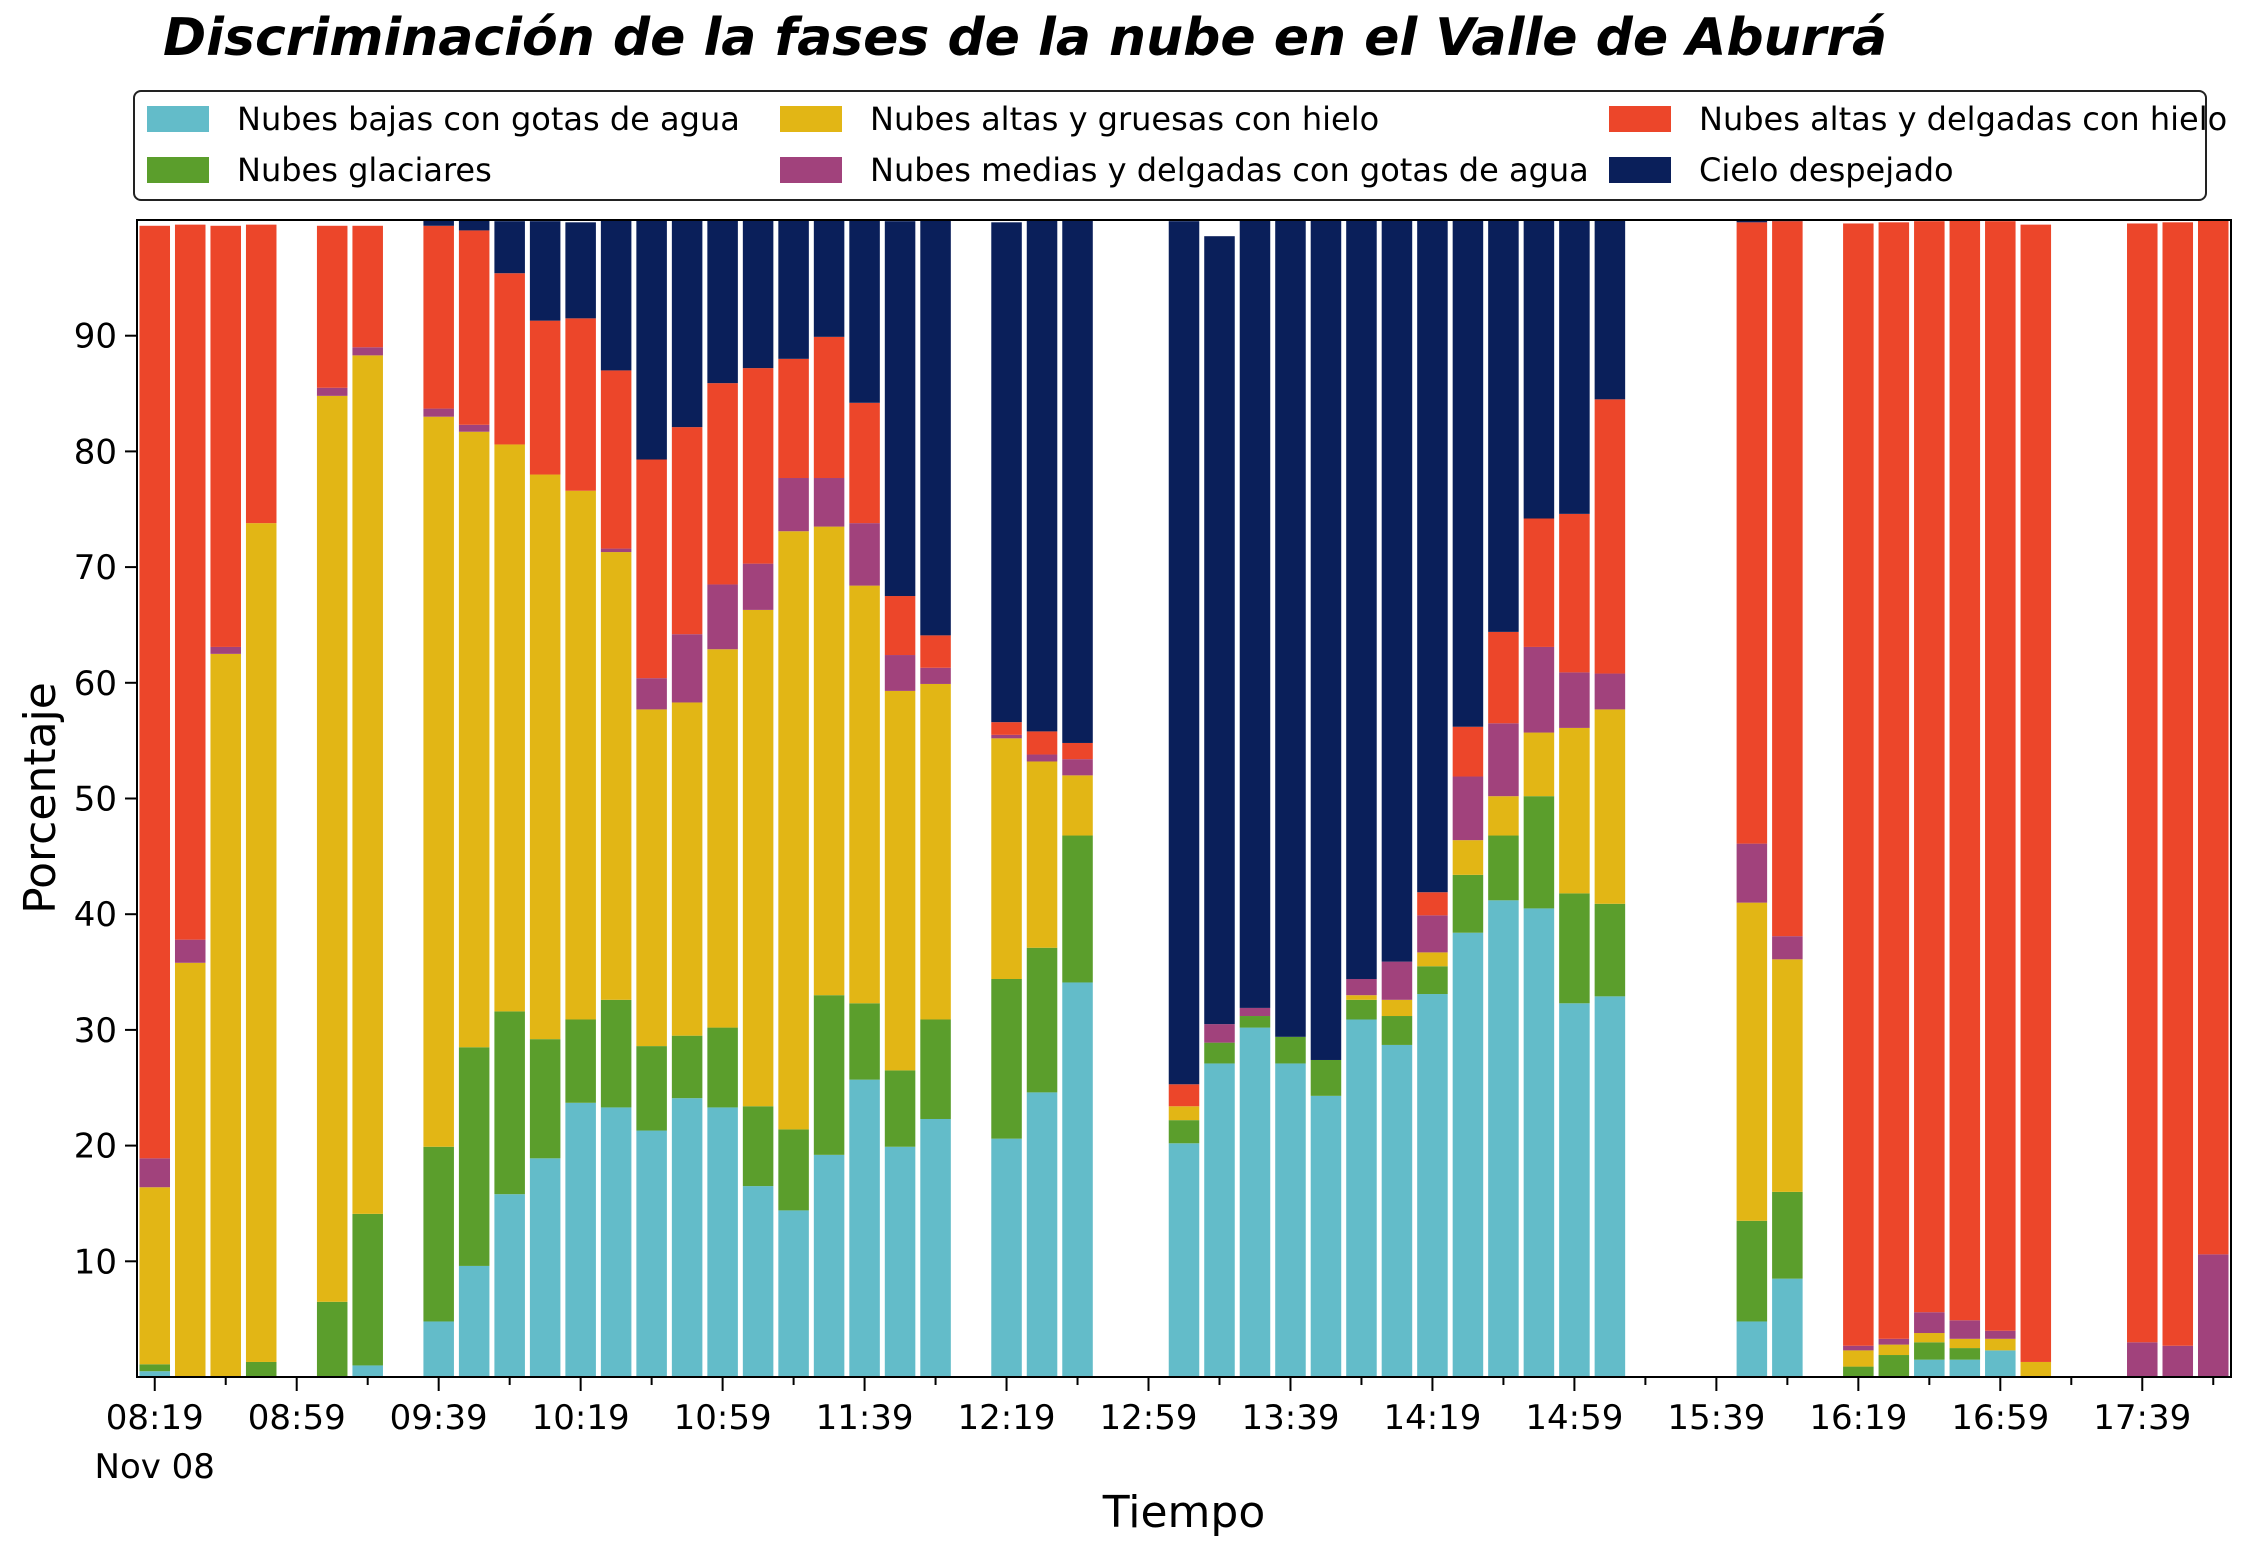  What do you see at coordinates (864, 1041) in the screenshot?
I see `bar-segment-s1-slot20` at bounding box center [864, 1041].